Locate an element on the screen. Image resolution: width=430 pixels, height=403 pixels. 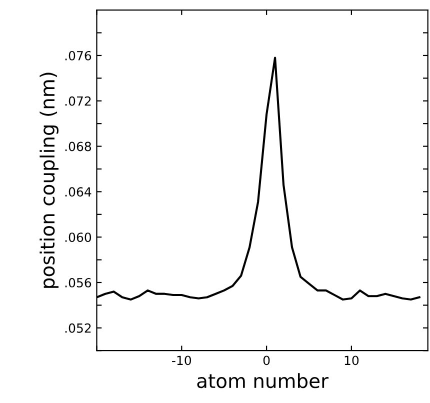
y-tick-label: .060 is located at coordinates (78, 237).